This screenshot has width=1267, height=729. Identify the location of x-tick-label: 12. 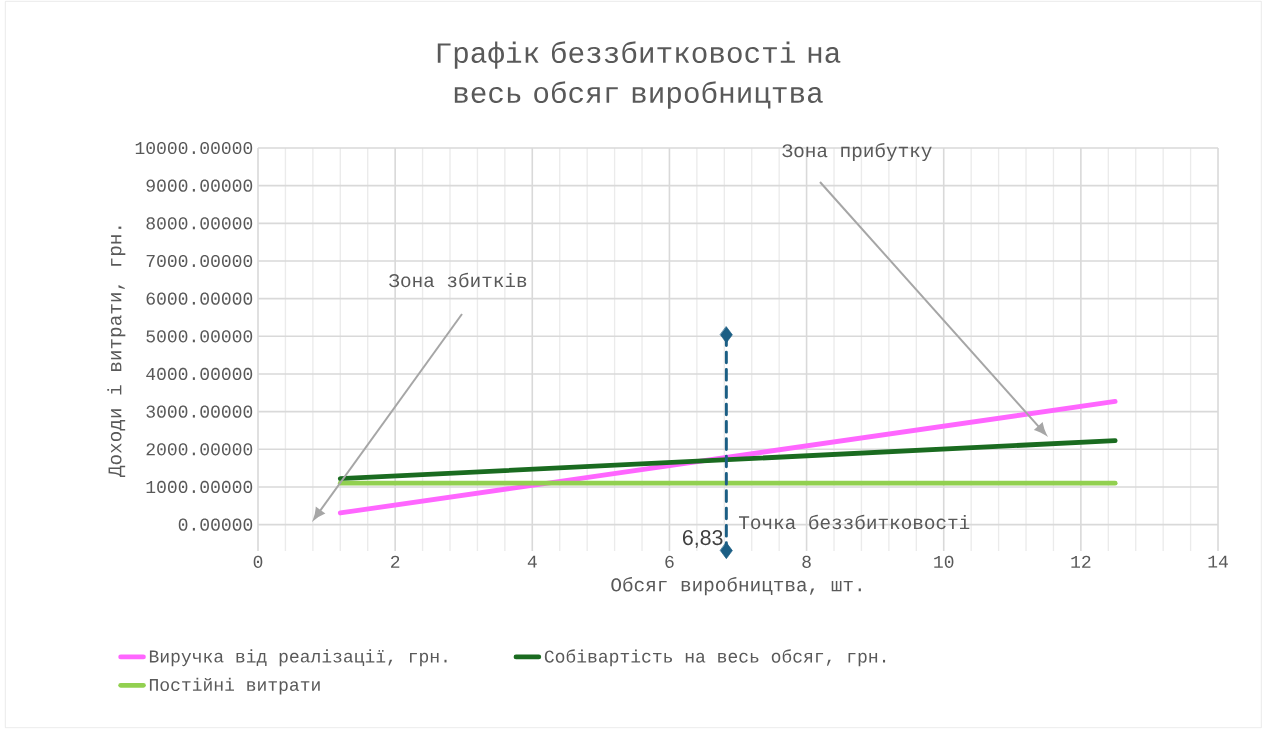
(1081, 561).